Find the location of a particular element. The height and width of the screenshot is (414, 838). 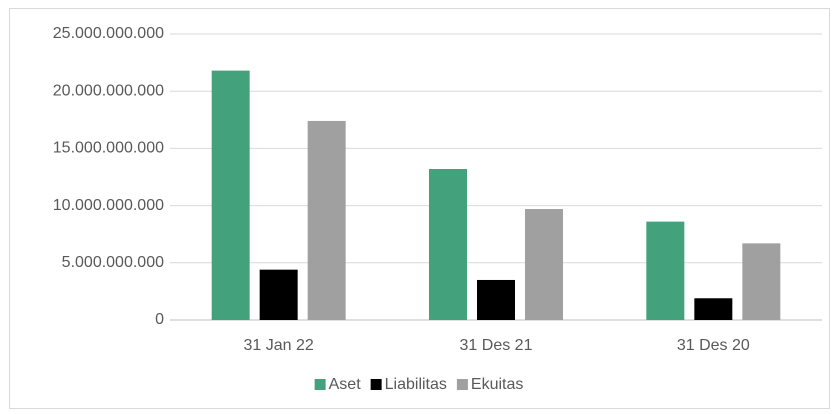

y-tick-label: 20.000.000.000 is located at coordinates (108, 90).